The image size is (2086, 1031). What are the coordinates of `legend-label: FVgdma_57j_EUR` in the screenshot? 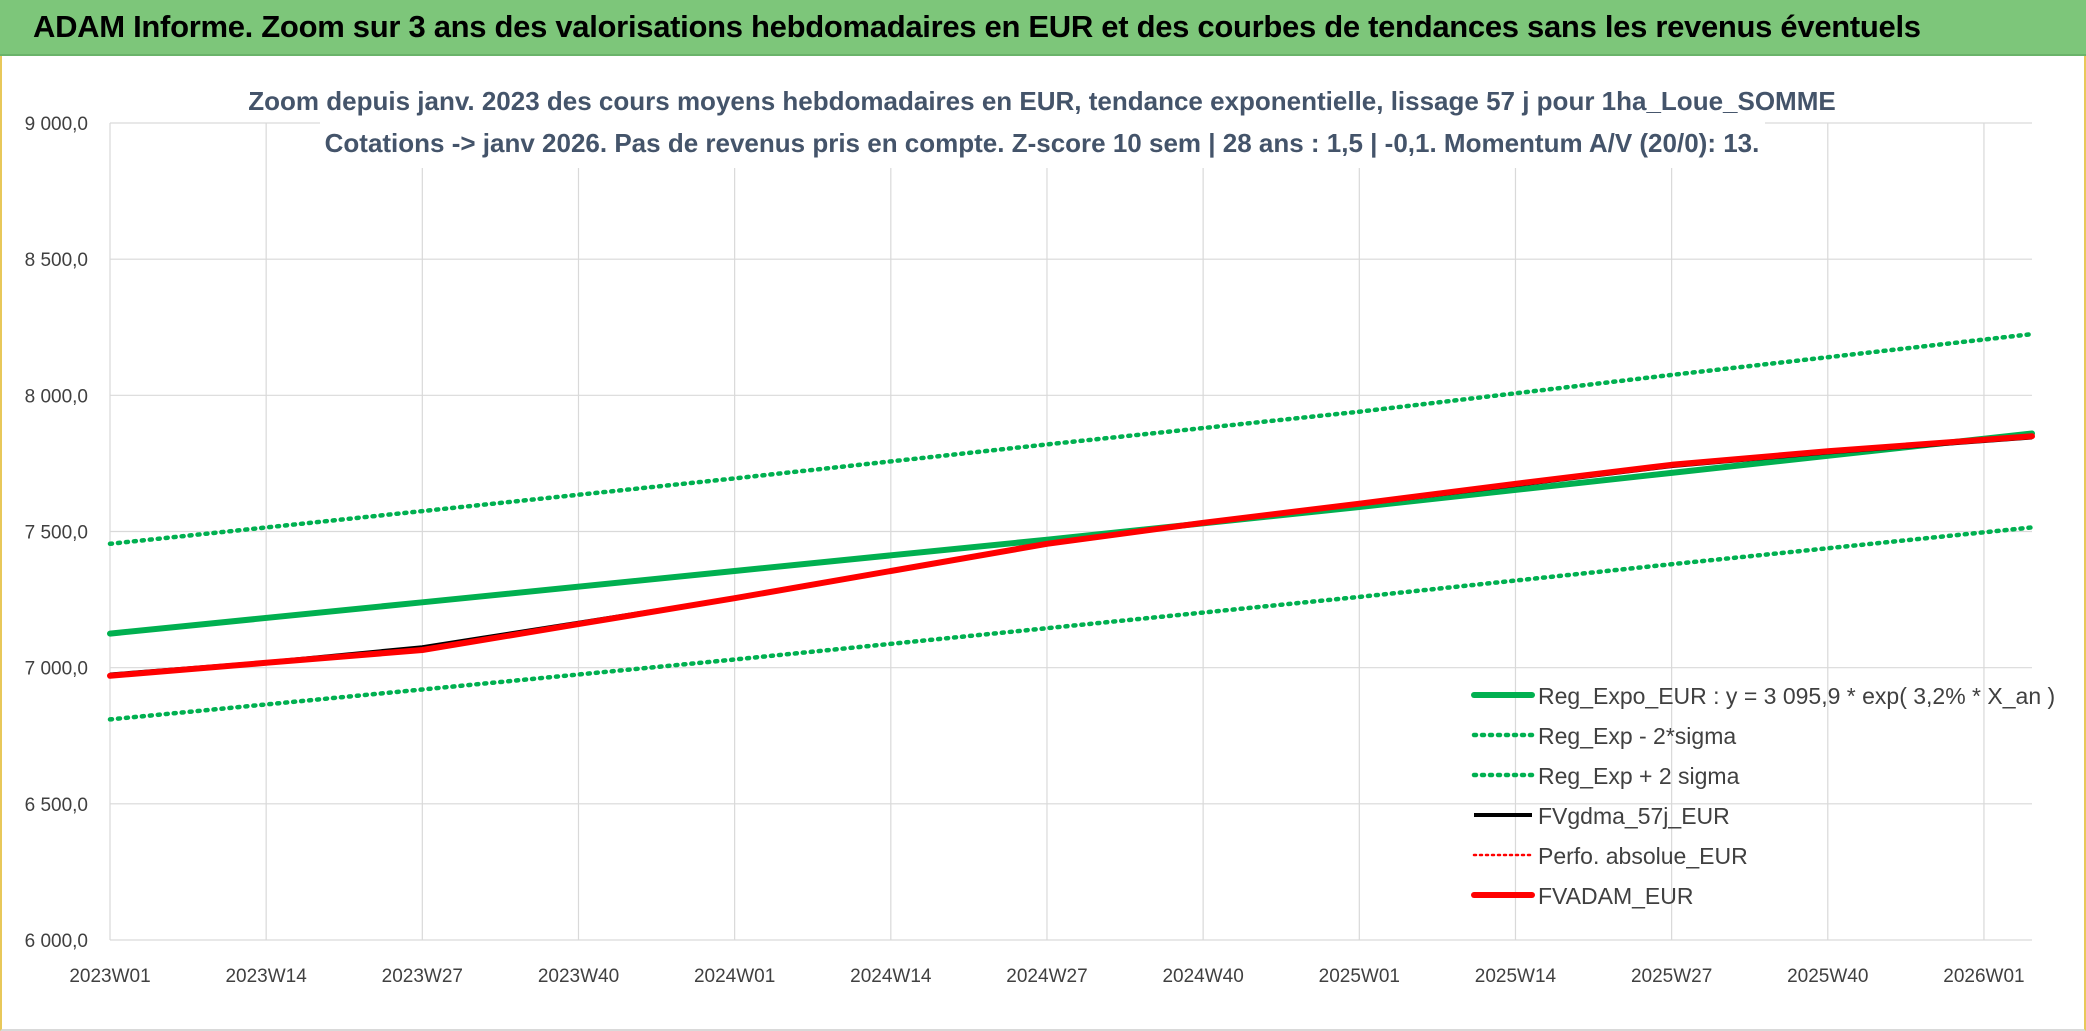 It's located at (1634, 816).